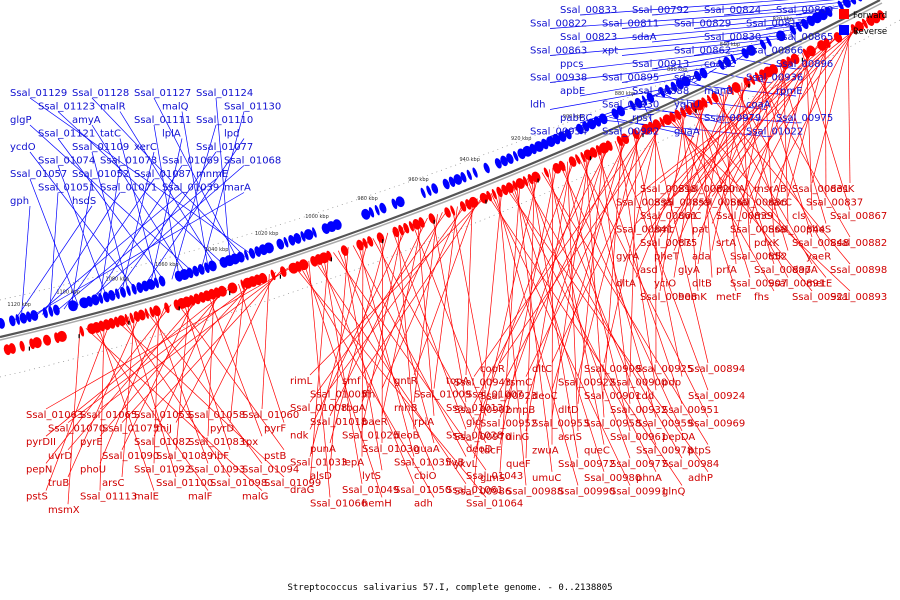 The height and width of the screenshot is (600, 900). What do you see at coordinates (685, 243) in the screenshot?
I see `gene-label: cls` at bounding box center [685, 243].